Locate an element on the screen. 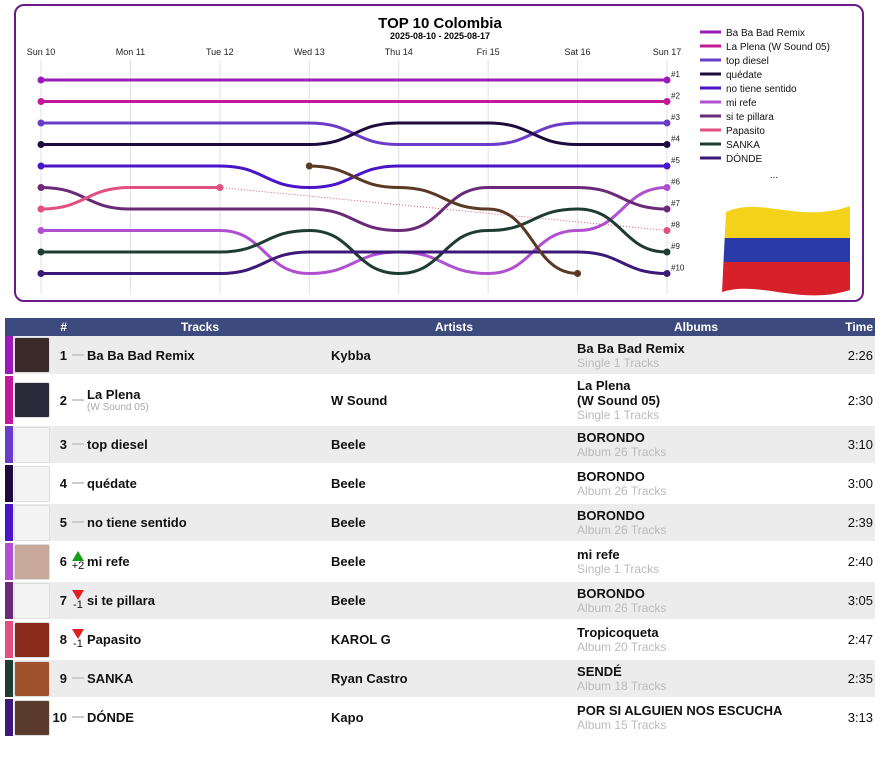  album-info: Album 18 Tracks is located at coordinates (622, 686).